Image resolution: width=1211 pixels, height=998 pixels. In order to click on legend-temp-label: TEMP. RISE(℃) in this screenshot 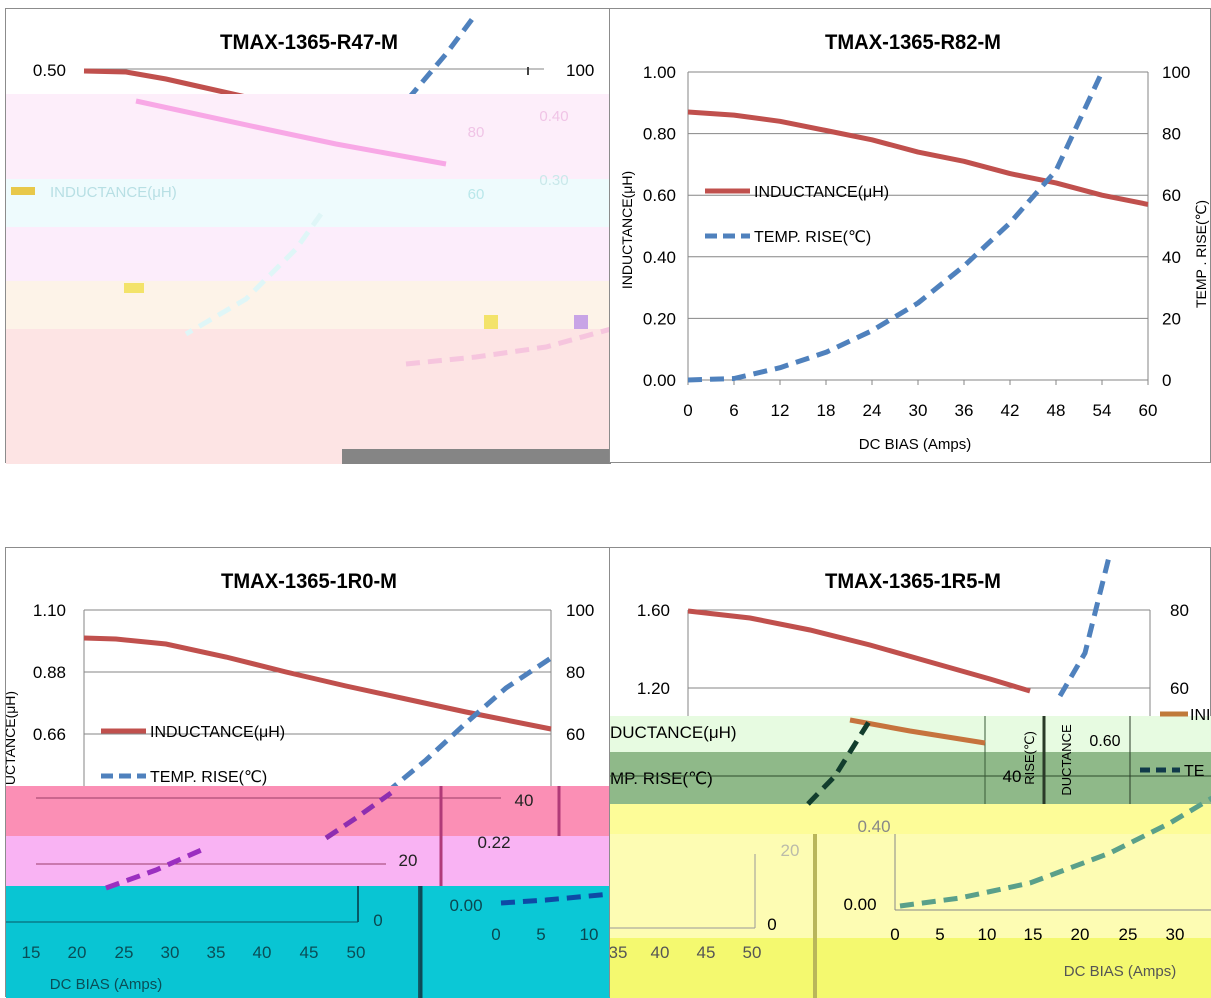, I will do `click(812, 237)`.